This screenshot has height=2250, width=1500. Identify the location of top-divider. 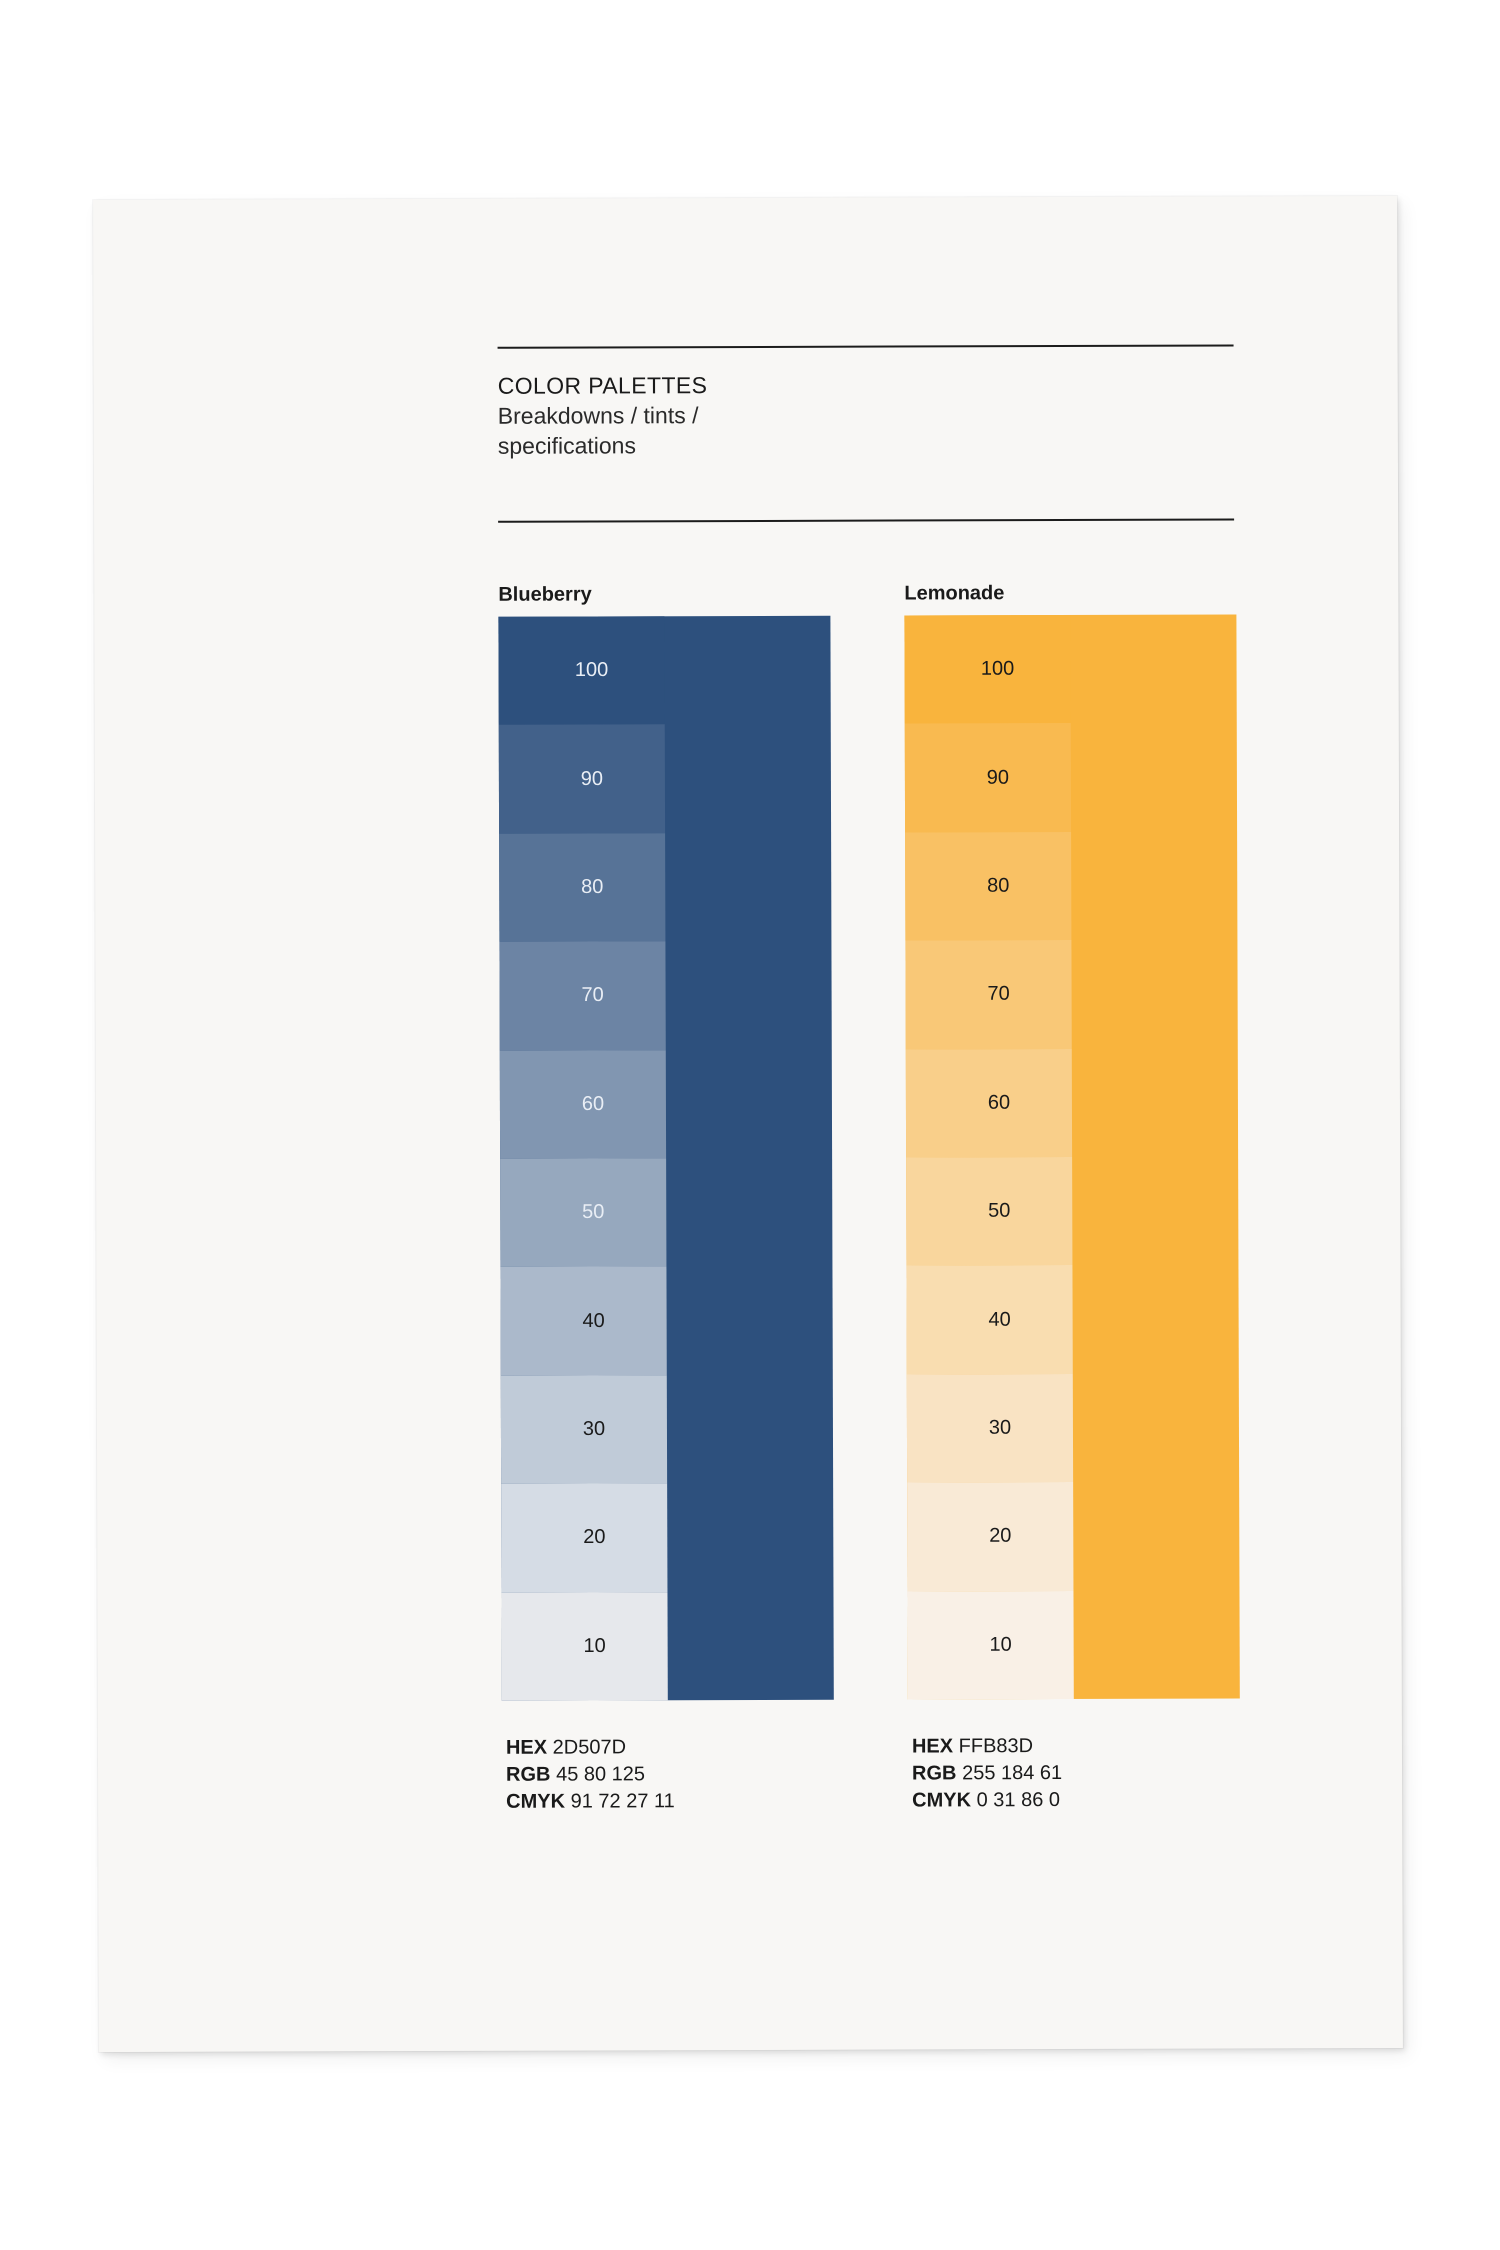
(865, 346).